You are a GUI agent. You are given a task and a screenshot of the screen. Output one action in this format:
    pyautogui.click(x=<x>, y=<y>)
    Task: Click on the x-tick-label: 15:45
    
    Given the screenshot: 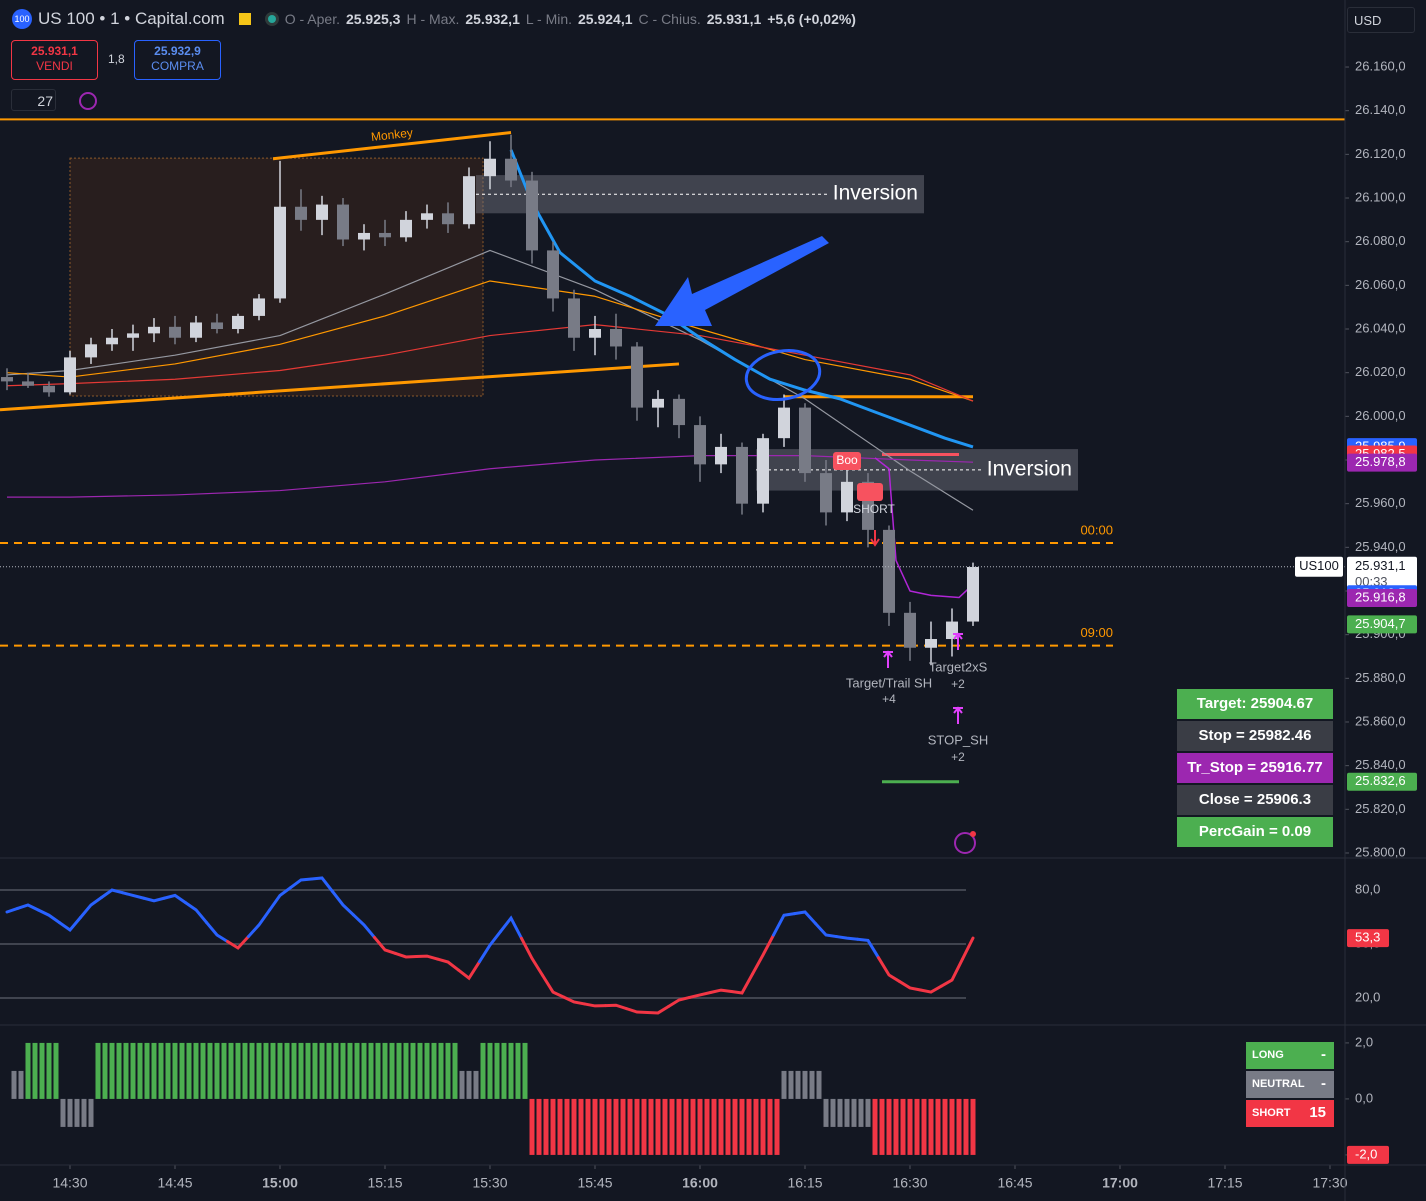 What is the action you would take?
    pyautogui.click(x=594, y=1183)
    